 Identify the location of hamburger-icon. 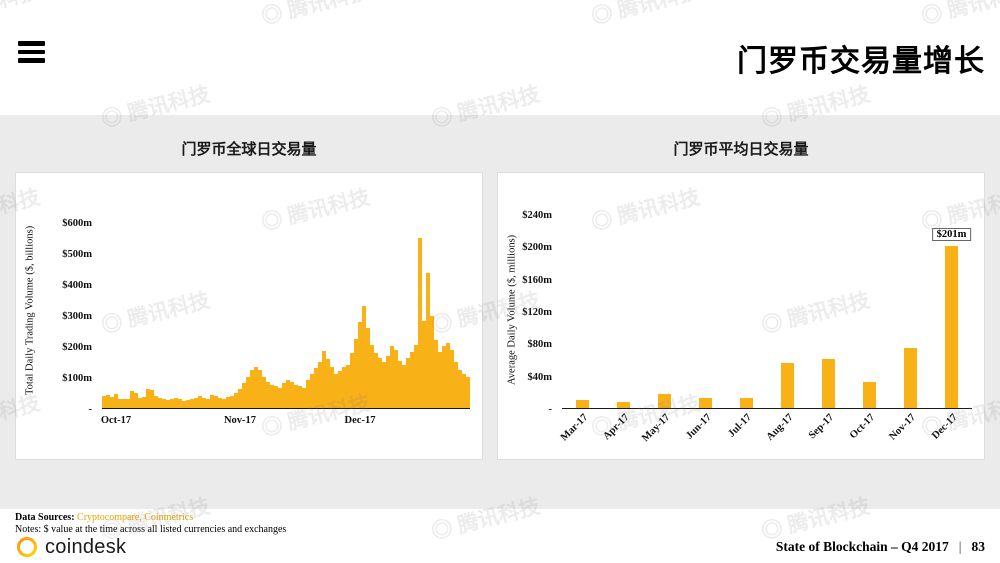
(31, 43).